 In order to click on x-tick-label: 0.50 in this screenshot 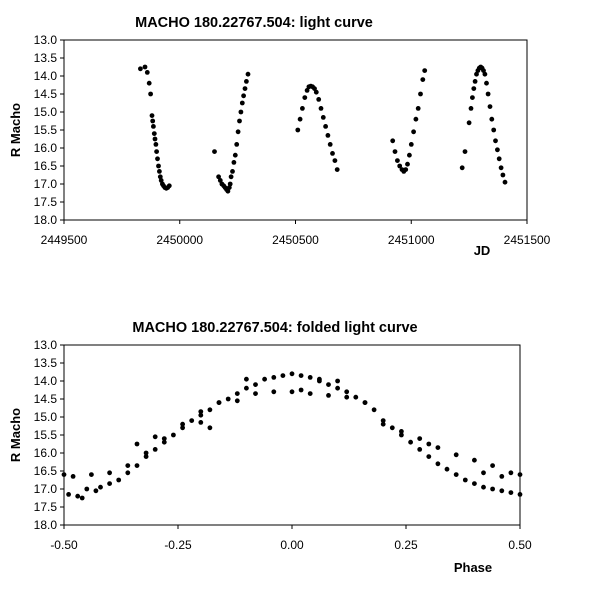, I will do `click(520, 545)`.